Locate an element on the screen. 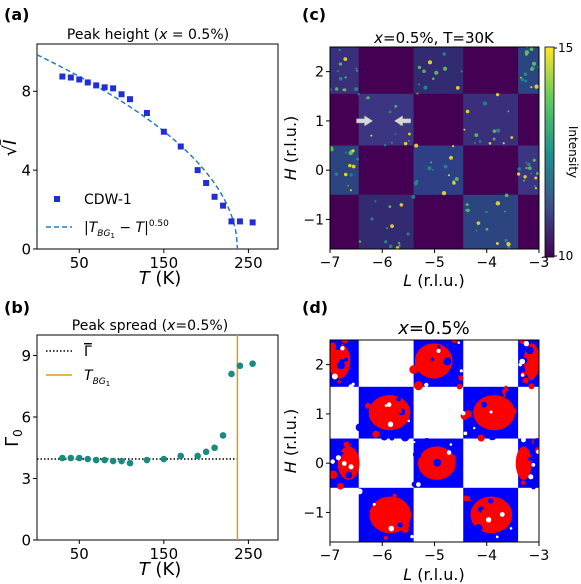 The height and width of the screenshot is (584, 581). x-ticks-c: −7 −6 −5 −4 −3 is located at coordinates (434, 260).